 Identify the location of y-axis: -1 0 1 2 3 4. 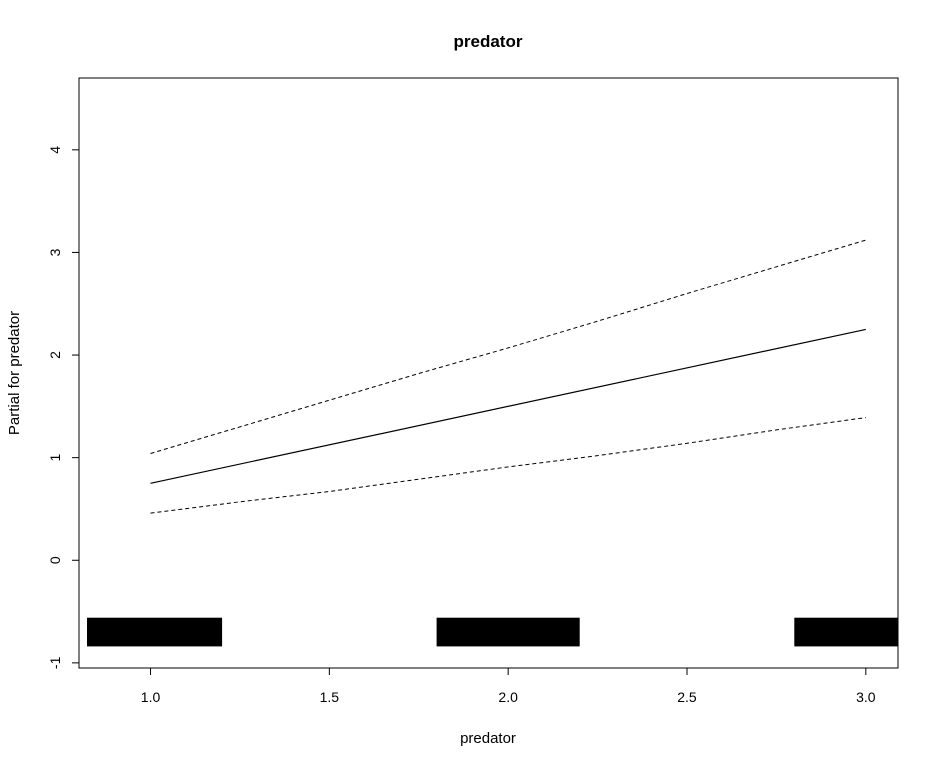
(63, 407).